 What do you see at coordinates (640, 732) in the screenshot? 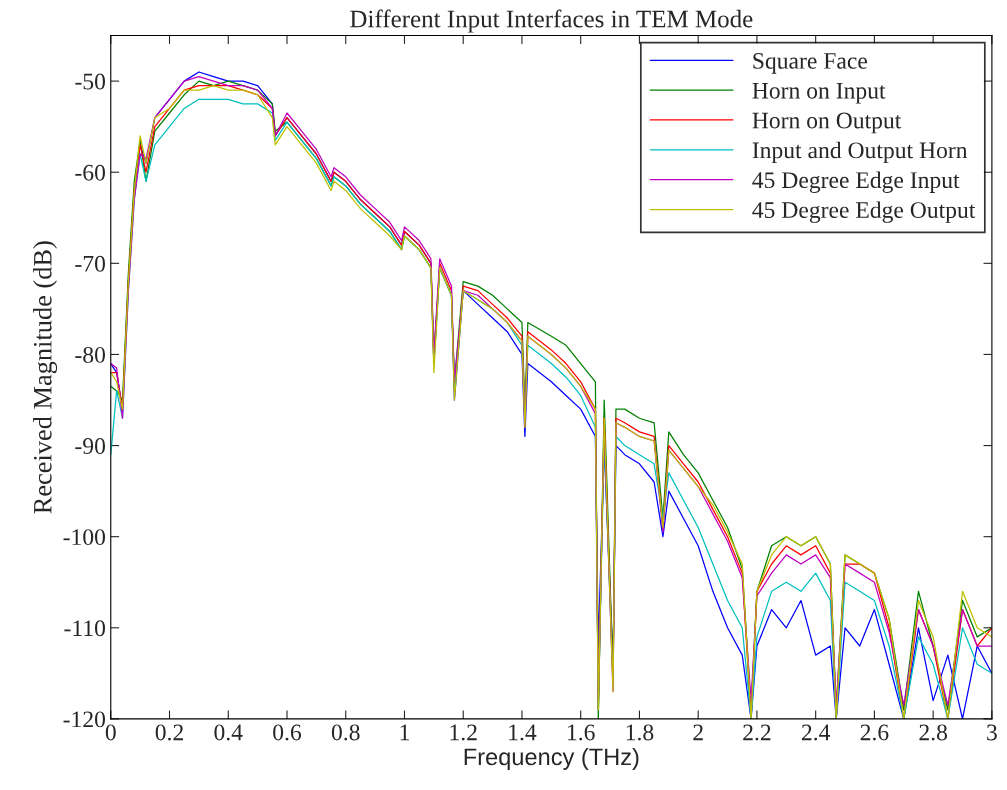
I see `x-tick-label: 1.8` at bounding box center [640, 732].